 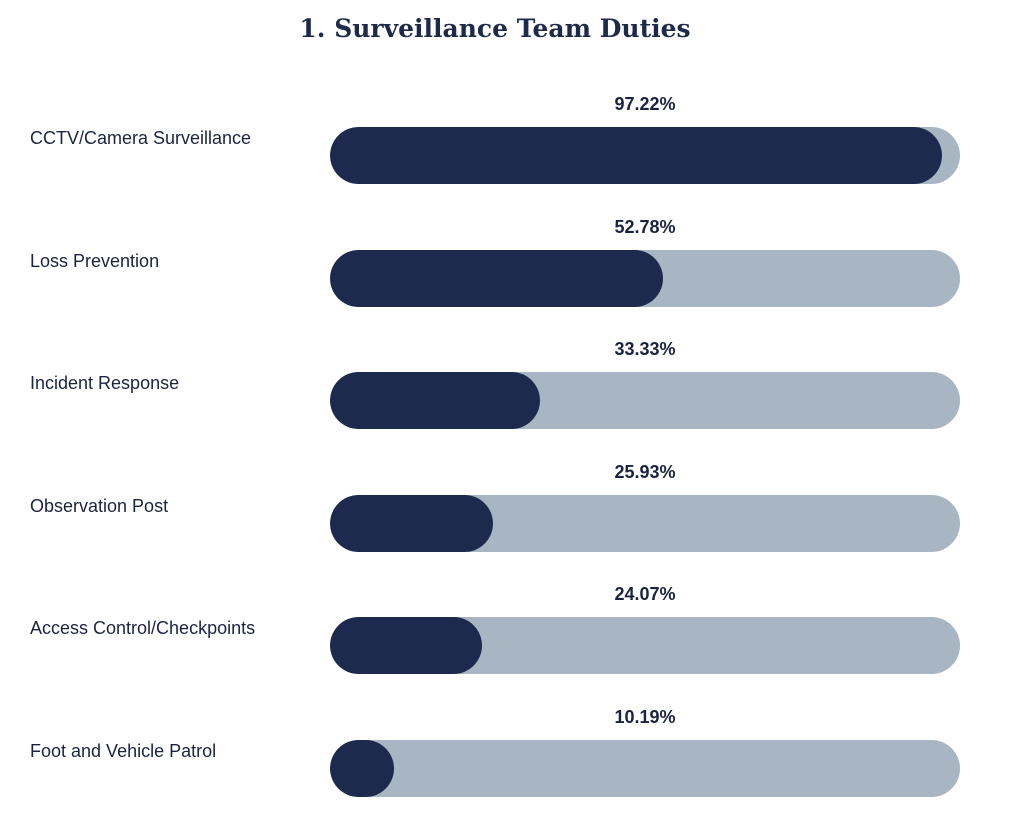 I want to click on category-label: CCTV/Camera Surveillance, so click(x=141, y=138).